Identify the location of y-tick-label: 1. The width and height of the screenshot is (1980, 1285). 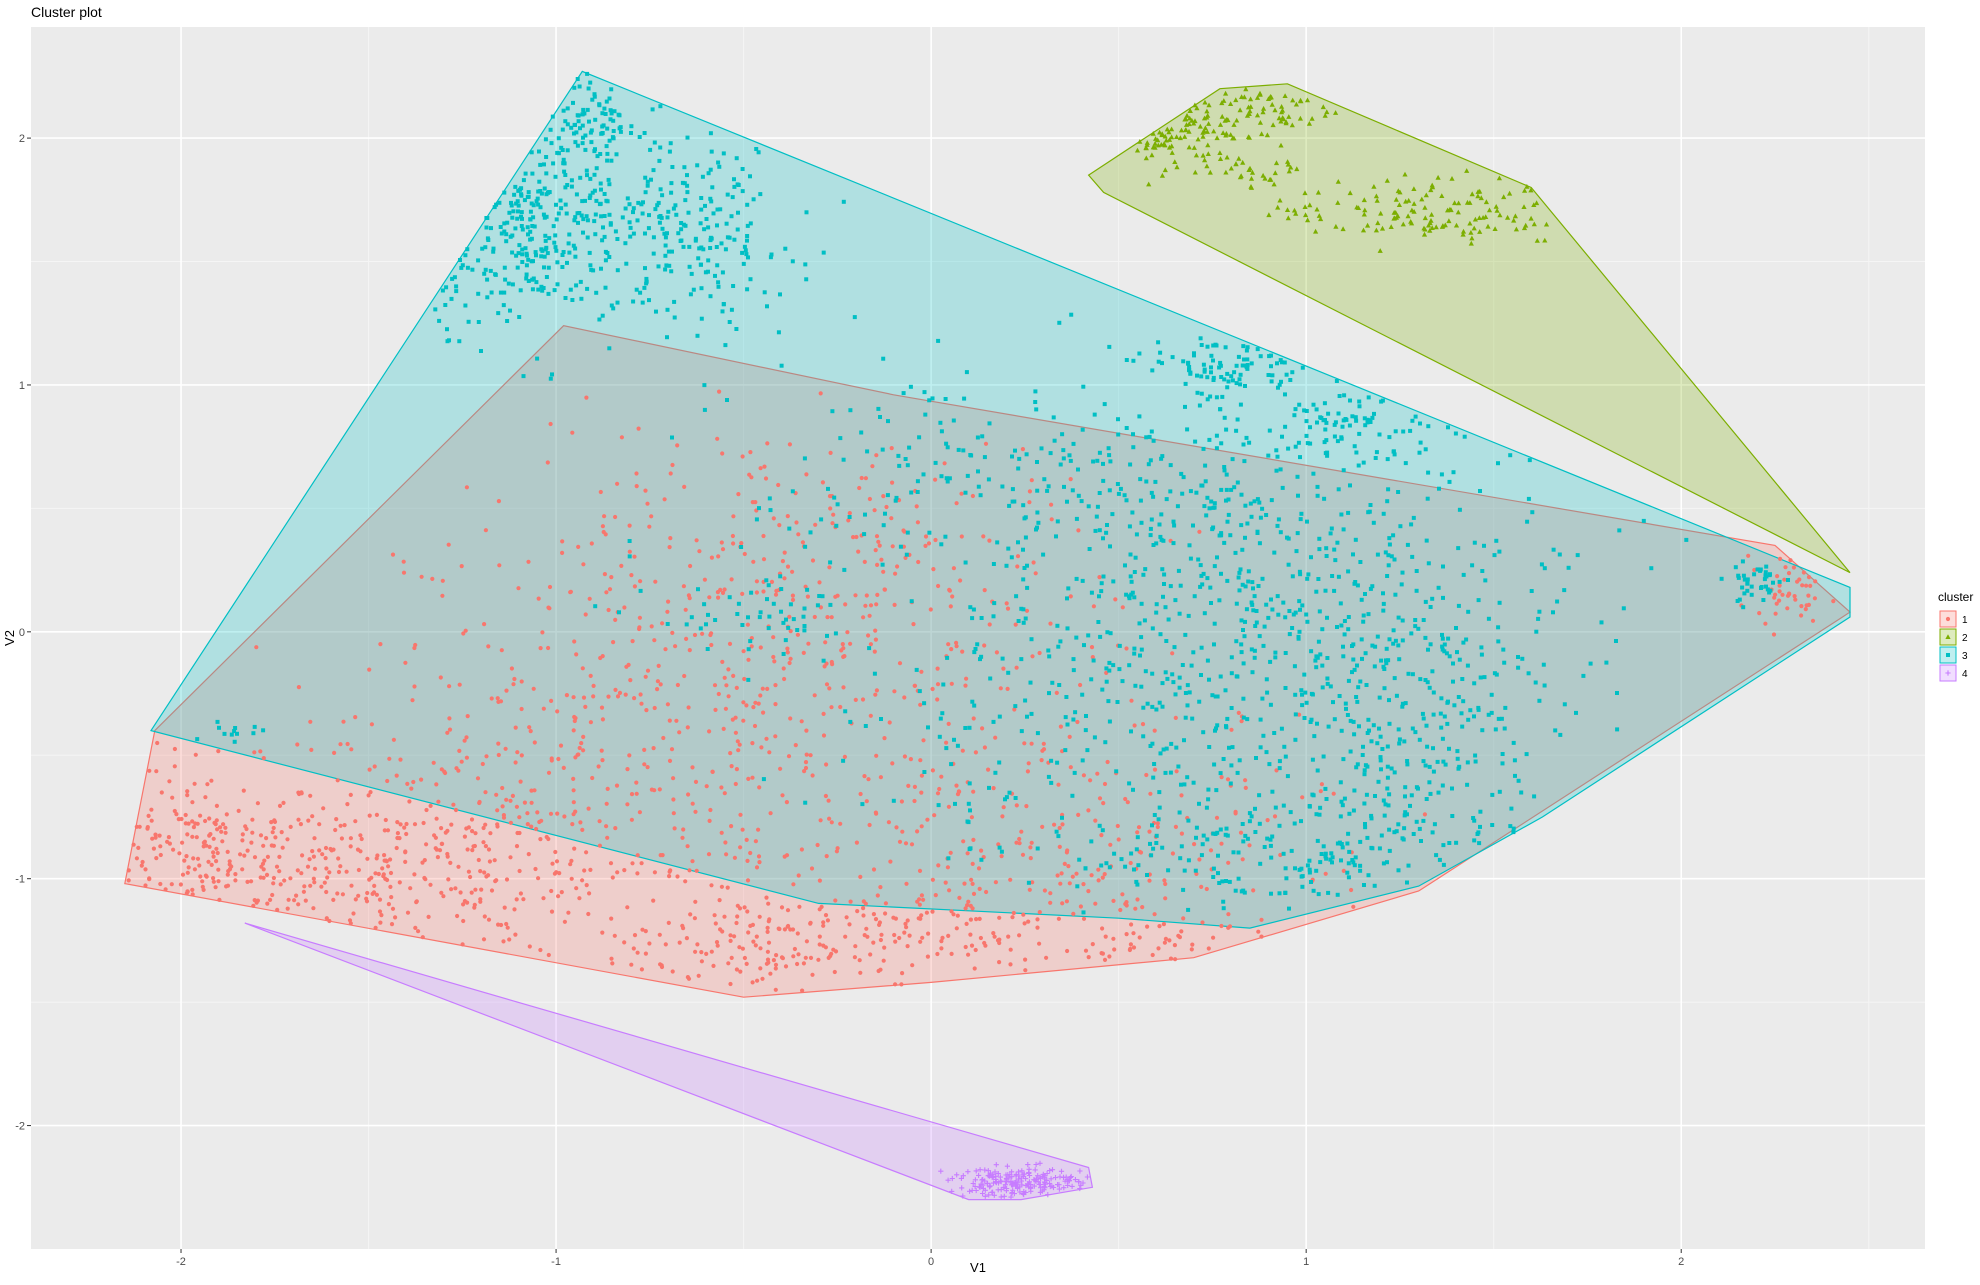
(22, 386).